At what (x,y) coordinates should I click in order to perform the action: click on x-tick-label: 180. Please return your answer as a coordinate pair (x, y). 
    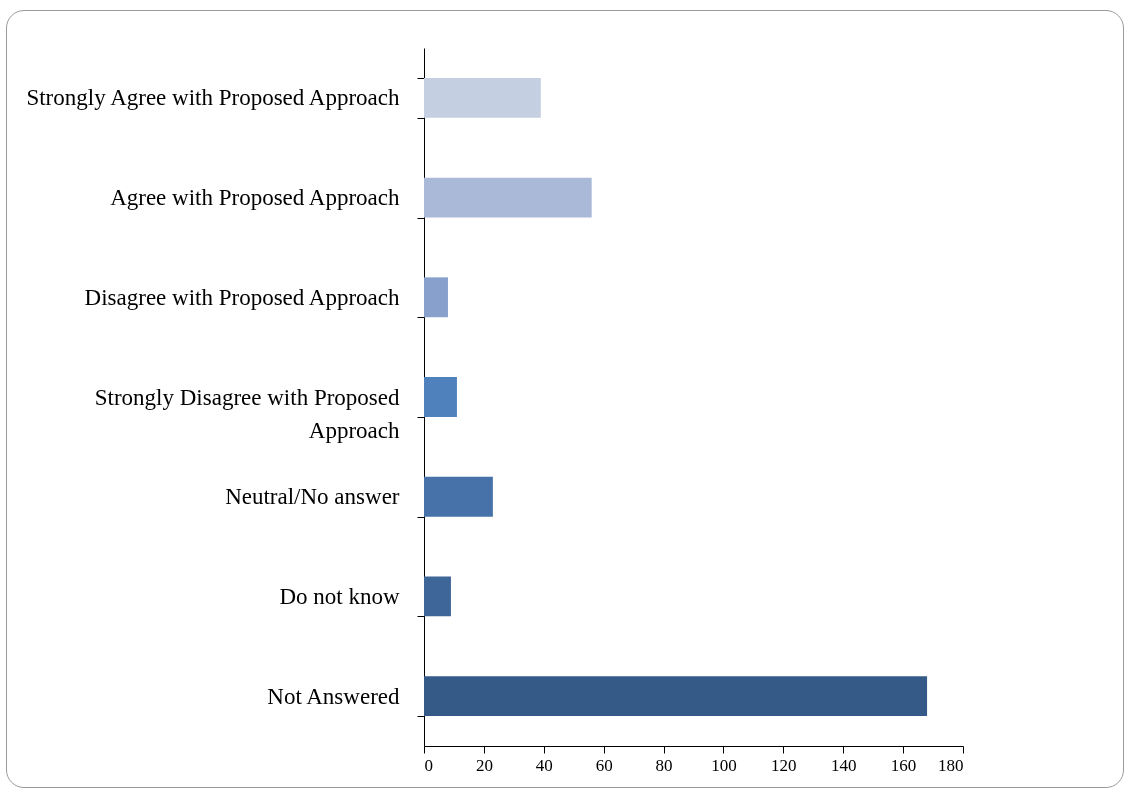
    Looking at the image, I should click on (951, 765).